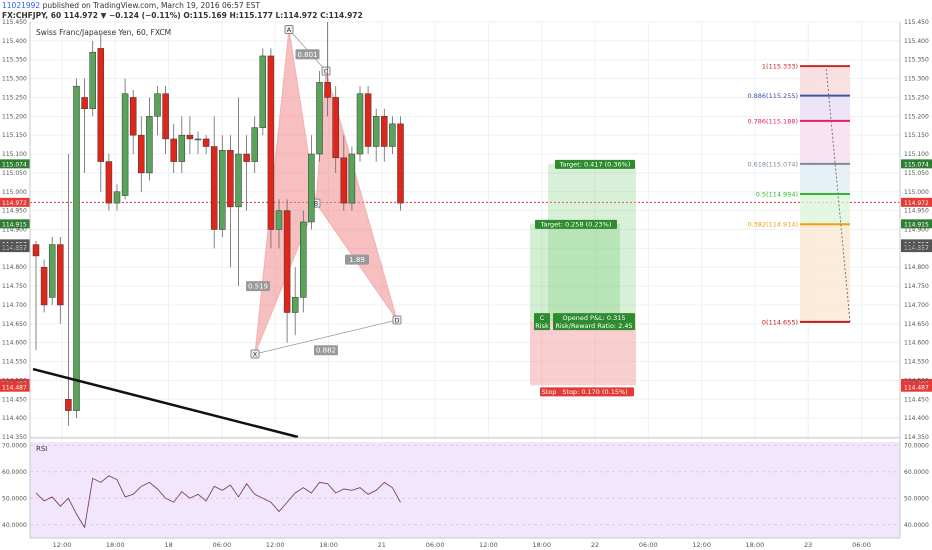 This screenshot has width=932, height=550. Describe the element at coordinates (14, 79) in the screenshot. I see `price-tick-left: 115.300` at that location.